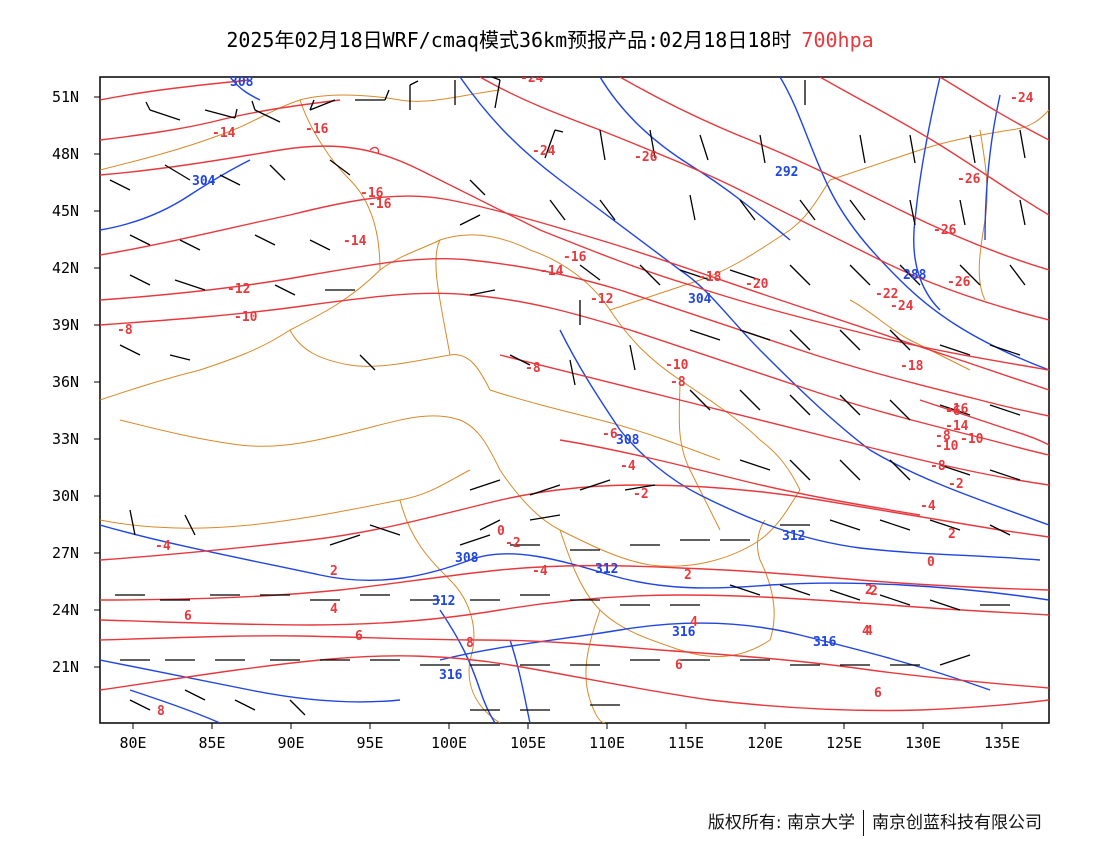  Describe the element at coordinates (65, 439) in the screenshot. I see `lat-label: 33N` at that location.